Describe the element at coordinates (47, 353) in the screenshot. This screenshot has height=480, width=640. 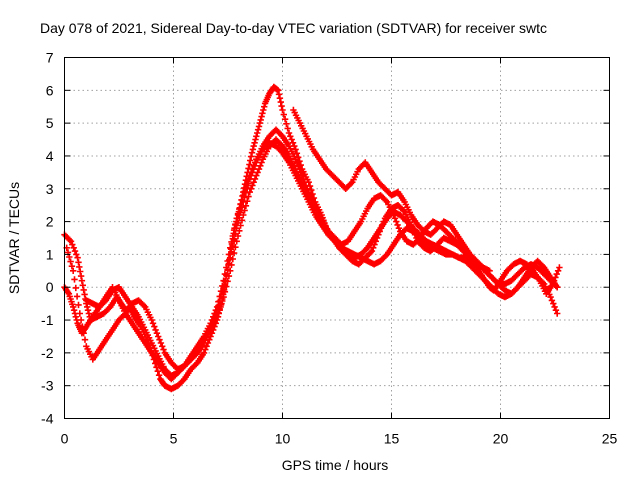
I see `y-tick-label: -2` at that location.